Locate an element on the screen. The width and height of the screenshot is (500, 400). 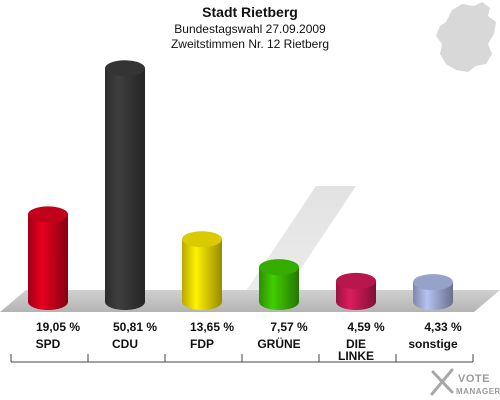
value-labels-group: 19,05 % 50,81 % 13,65 % 7,57 % 4,59 % 4,33 % is located at coordinates (249, 327).